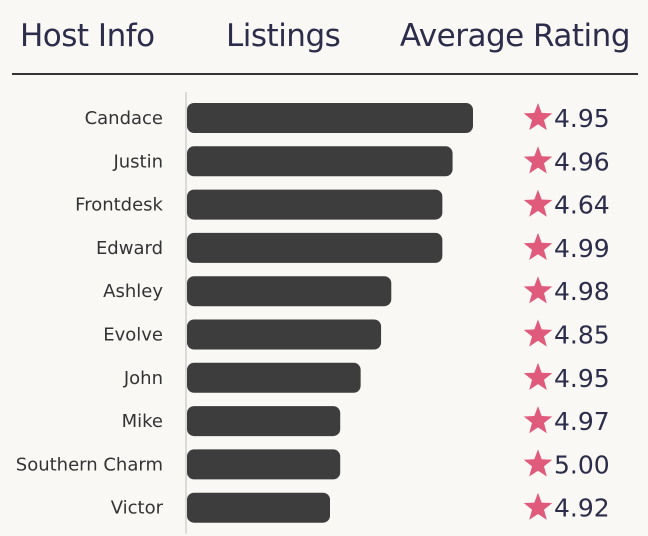 The height and width of the screenshot is (536, 648). What do you see at coordinates (137, 508) in the screenshot?
I see `host-name-label: Victor` at bounding box center [137, 508].